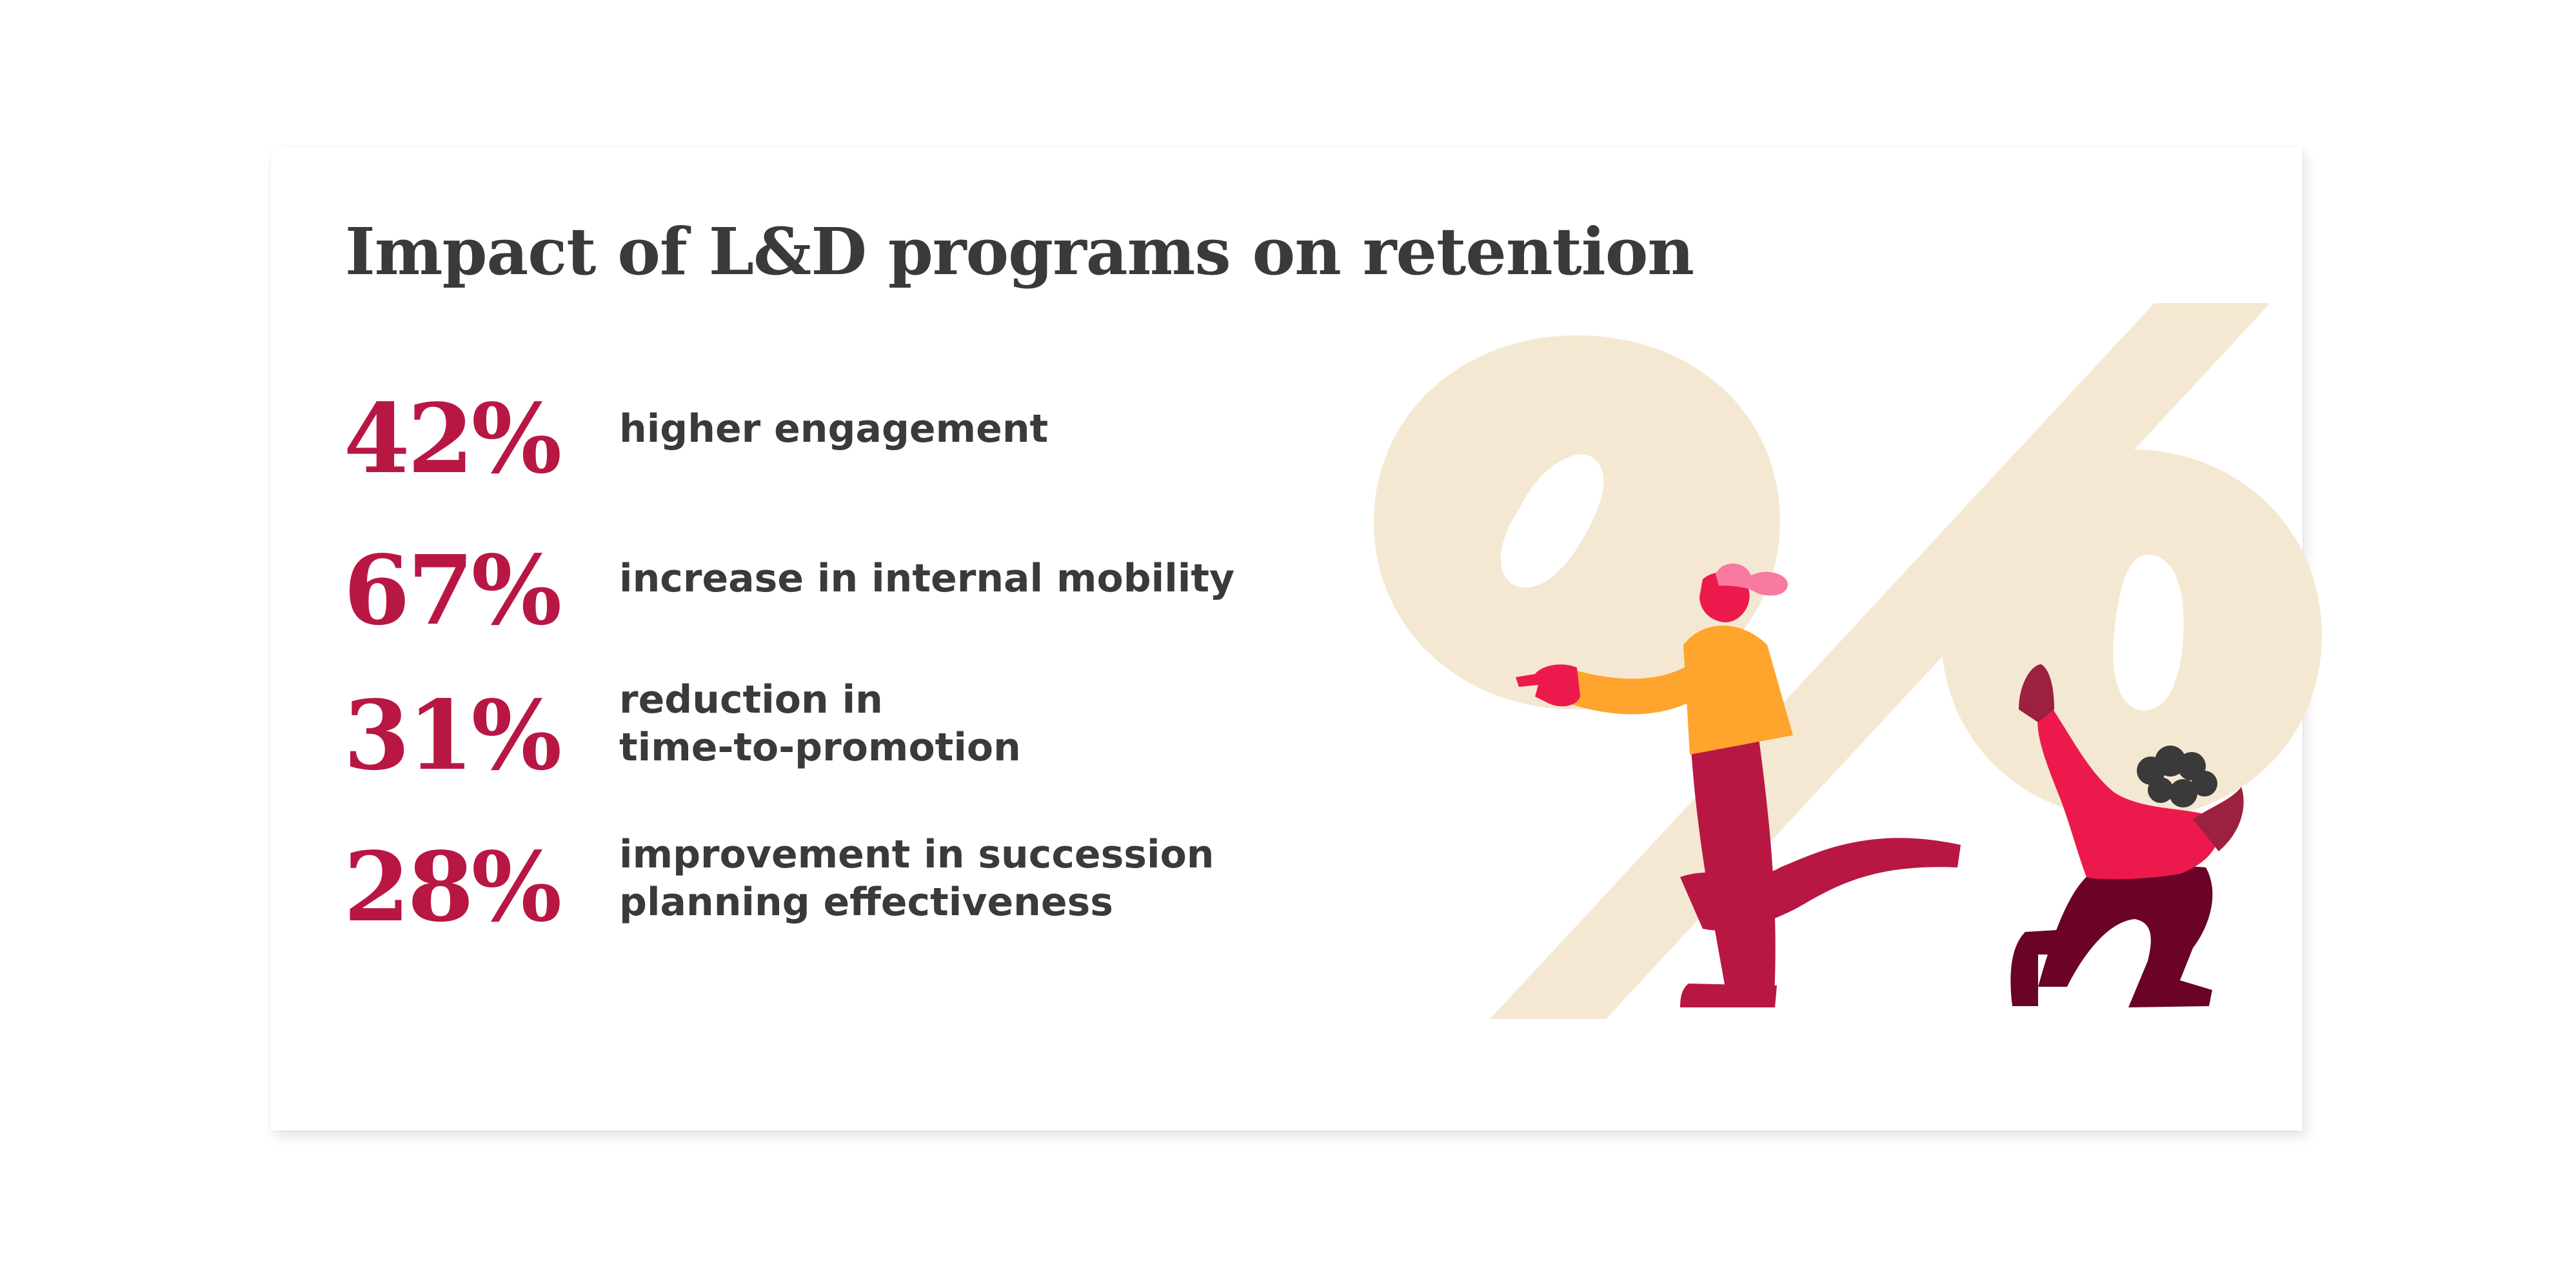 The height and width of the screenshot is (1277, 2576). I want to click on stat-value-engagement: 42%, so click(452, 438).